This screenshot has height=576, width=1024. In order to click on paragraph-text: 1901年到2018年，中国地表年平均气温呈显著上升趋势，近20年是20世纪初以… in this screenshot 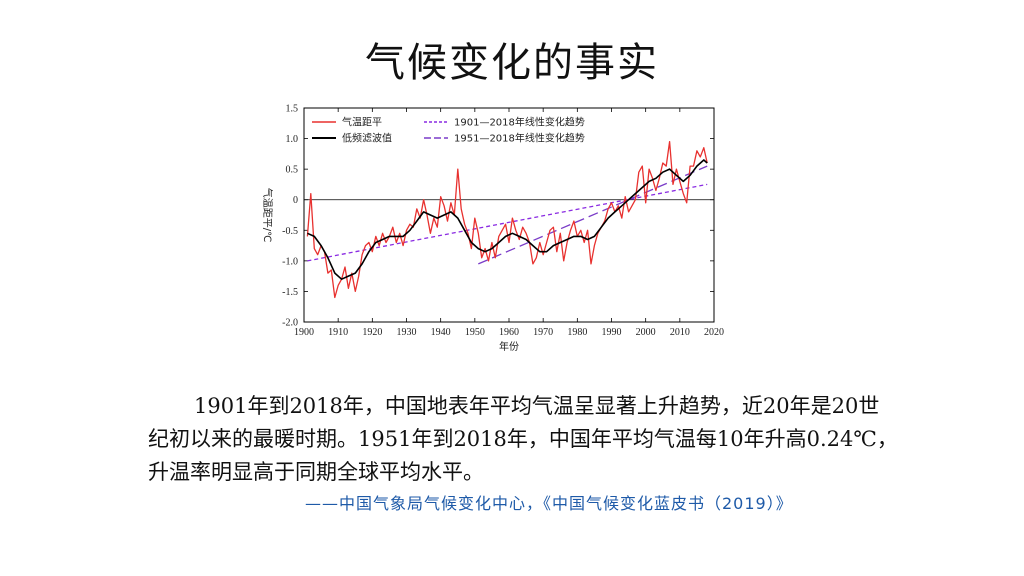, I will do `click(523, 439)`.